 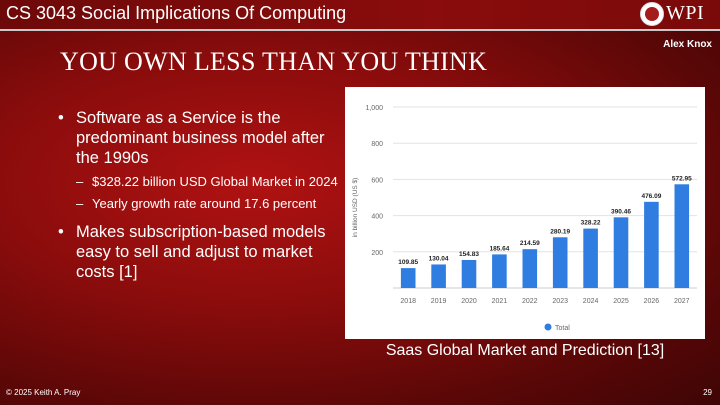 What do you see at coordinates (499, 248) in the screenshot?
I see `data-label: 185.64` at bounding box center [499, 248].